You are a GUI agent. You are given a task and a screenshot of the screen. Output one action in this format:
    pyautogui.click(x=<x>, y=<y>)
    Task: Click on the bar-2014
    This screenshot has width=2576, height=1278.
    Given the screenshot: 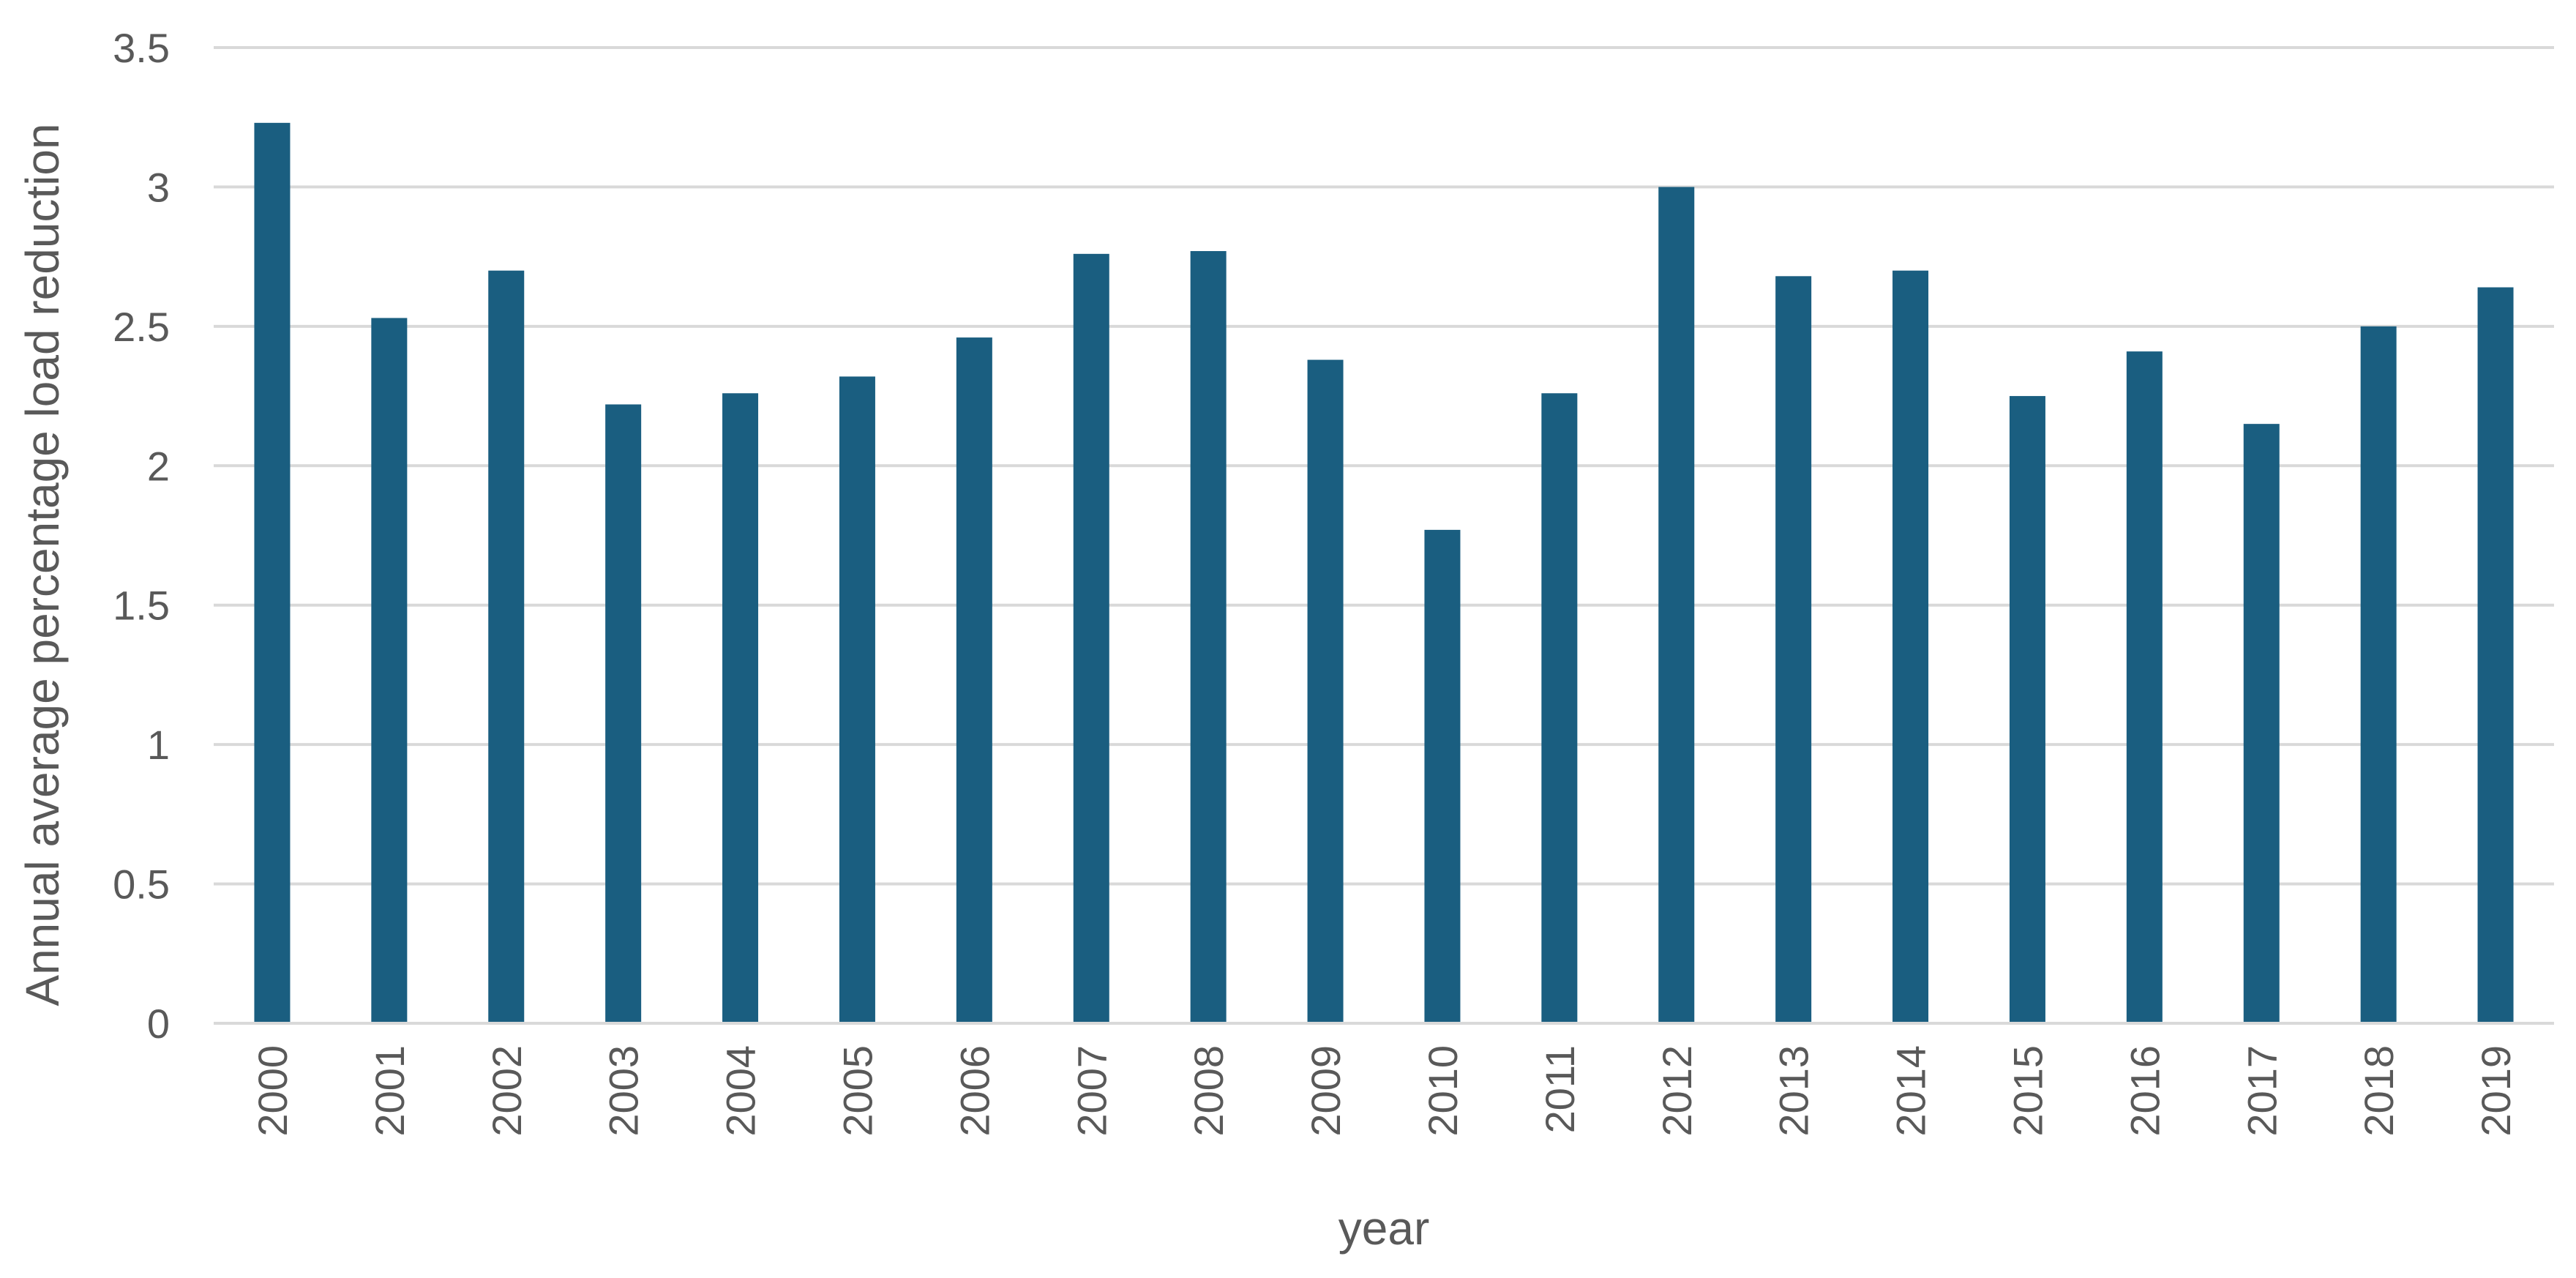 What is the action you would take?
    pyautogui.click(x=1910, y=647)
    